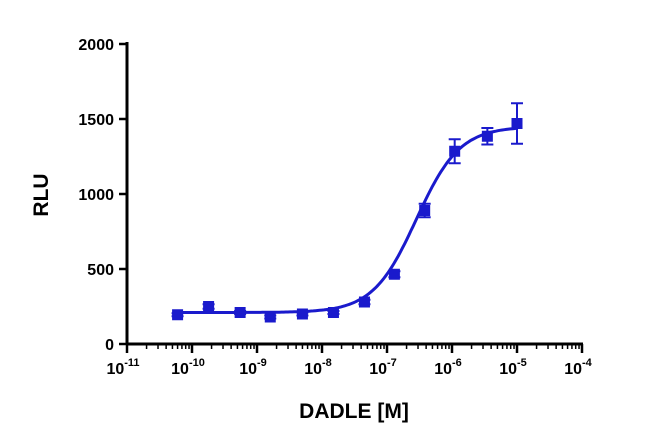  What do you see at coordinates (513, 367) in the screenshot?
I see `x-tick-label: 10⁻⁵` at bounding box center [513, 367].